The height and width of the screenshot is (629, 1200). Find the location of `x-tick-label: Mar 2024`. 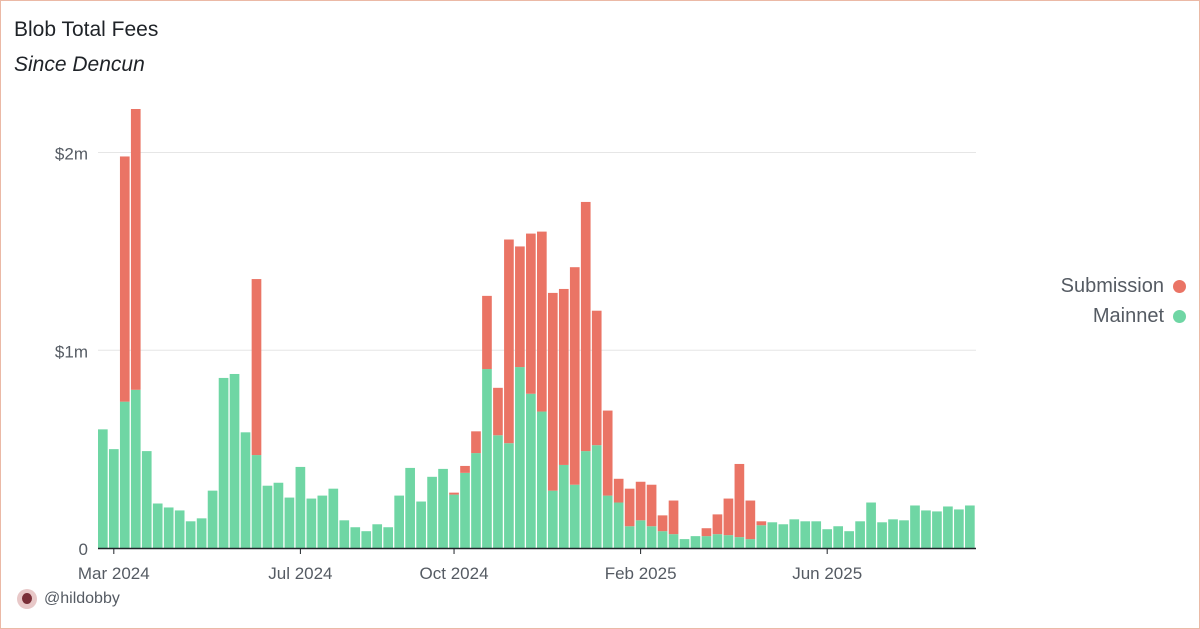

x-tick-label: Mar 2024 is located at coordinates (114, 573).